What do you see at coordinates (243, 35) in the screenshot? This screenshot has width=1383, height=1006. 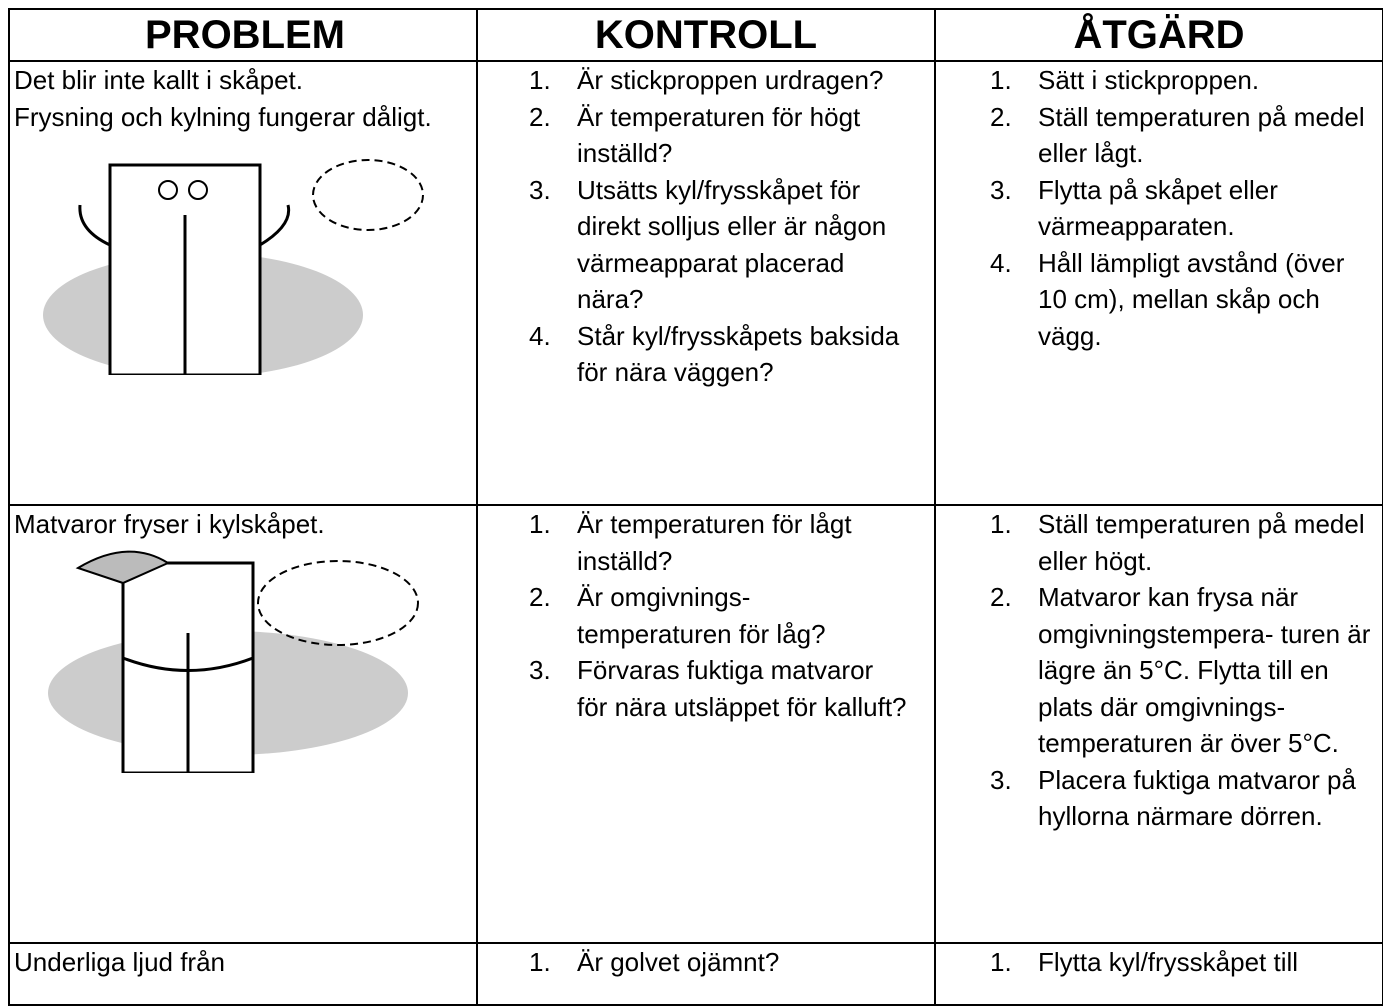 I see `header-cell: PROBLEM` at bounding box center [243, 35].